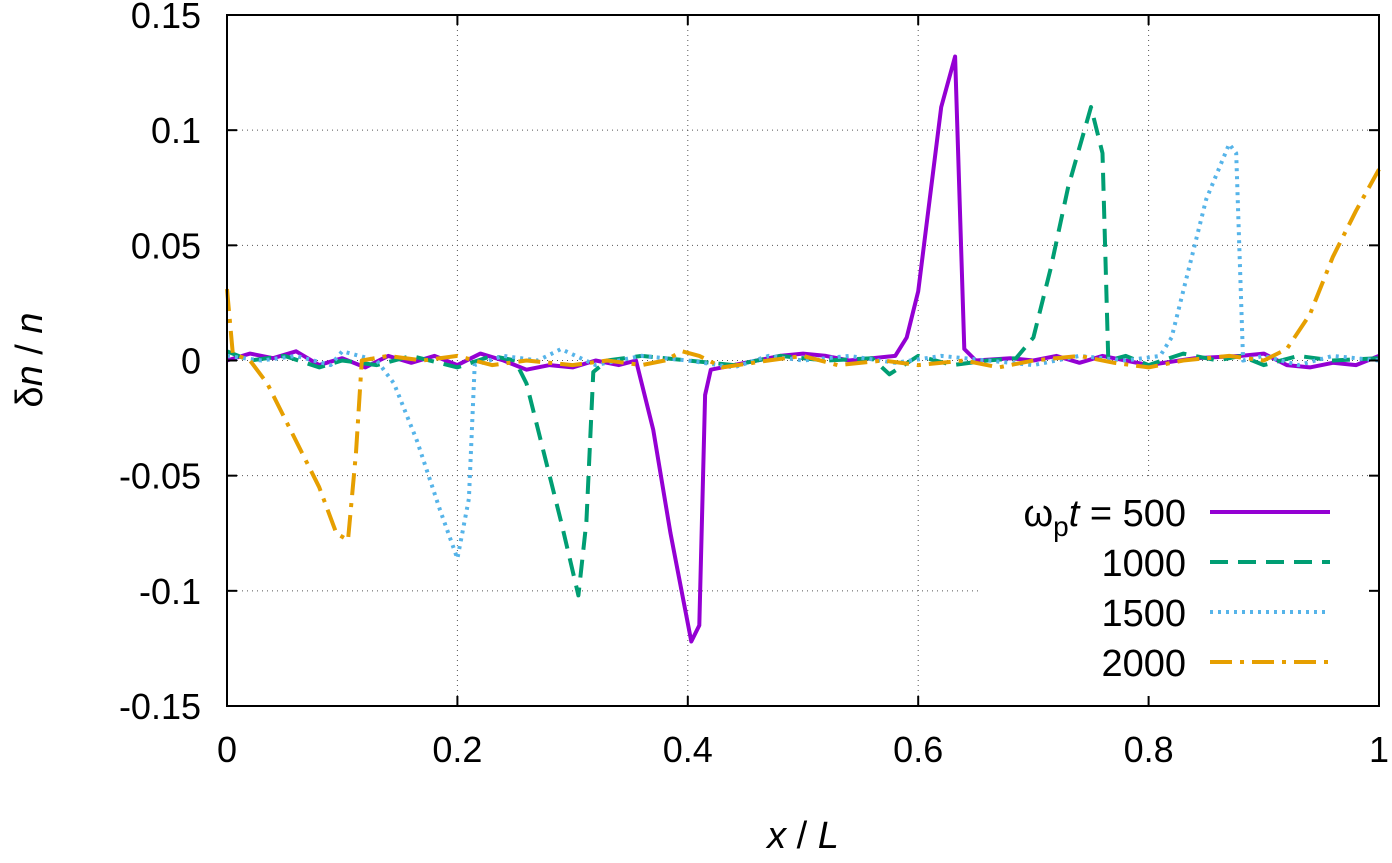  Describe the element at coordinates (166, 18) in the screenshot. I see `y-tick-label: 0.15` at that location.